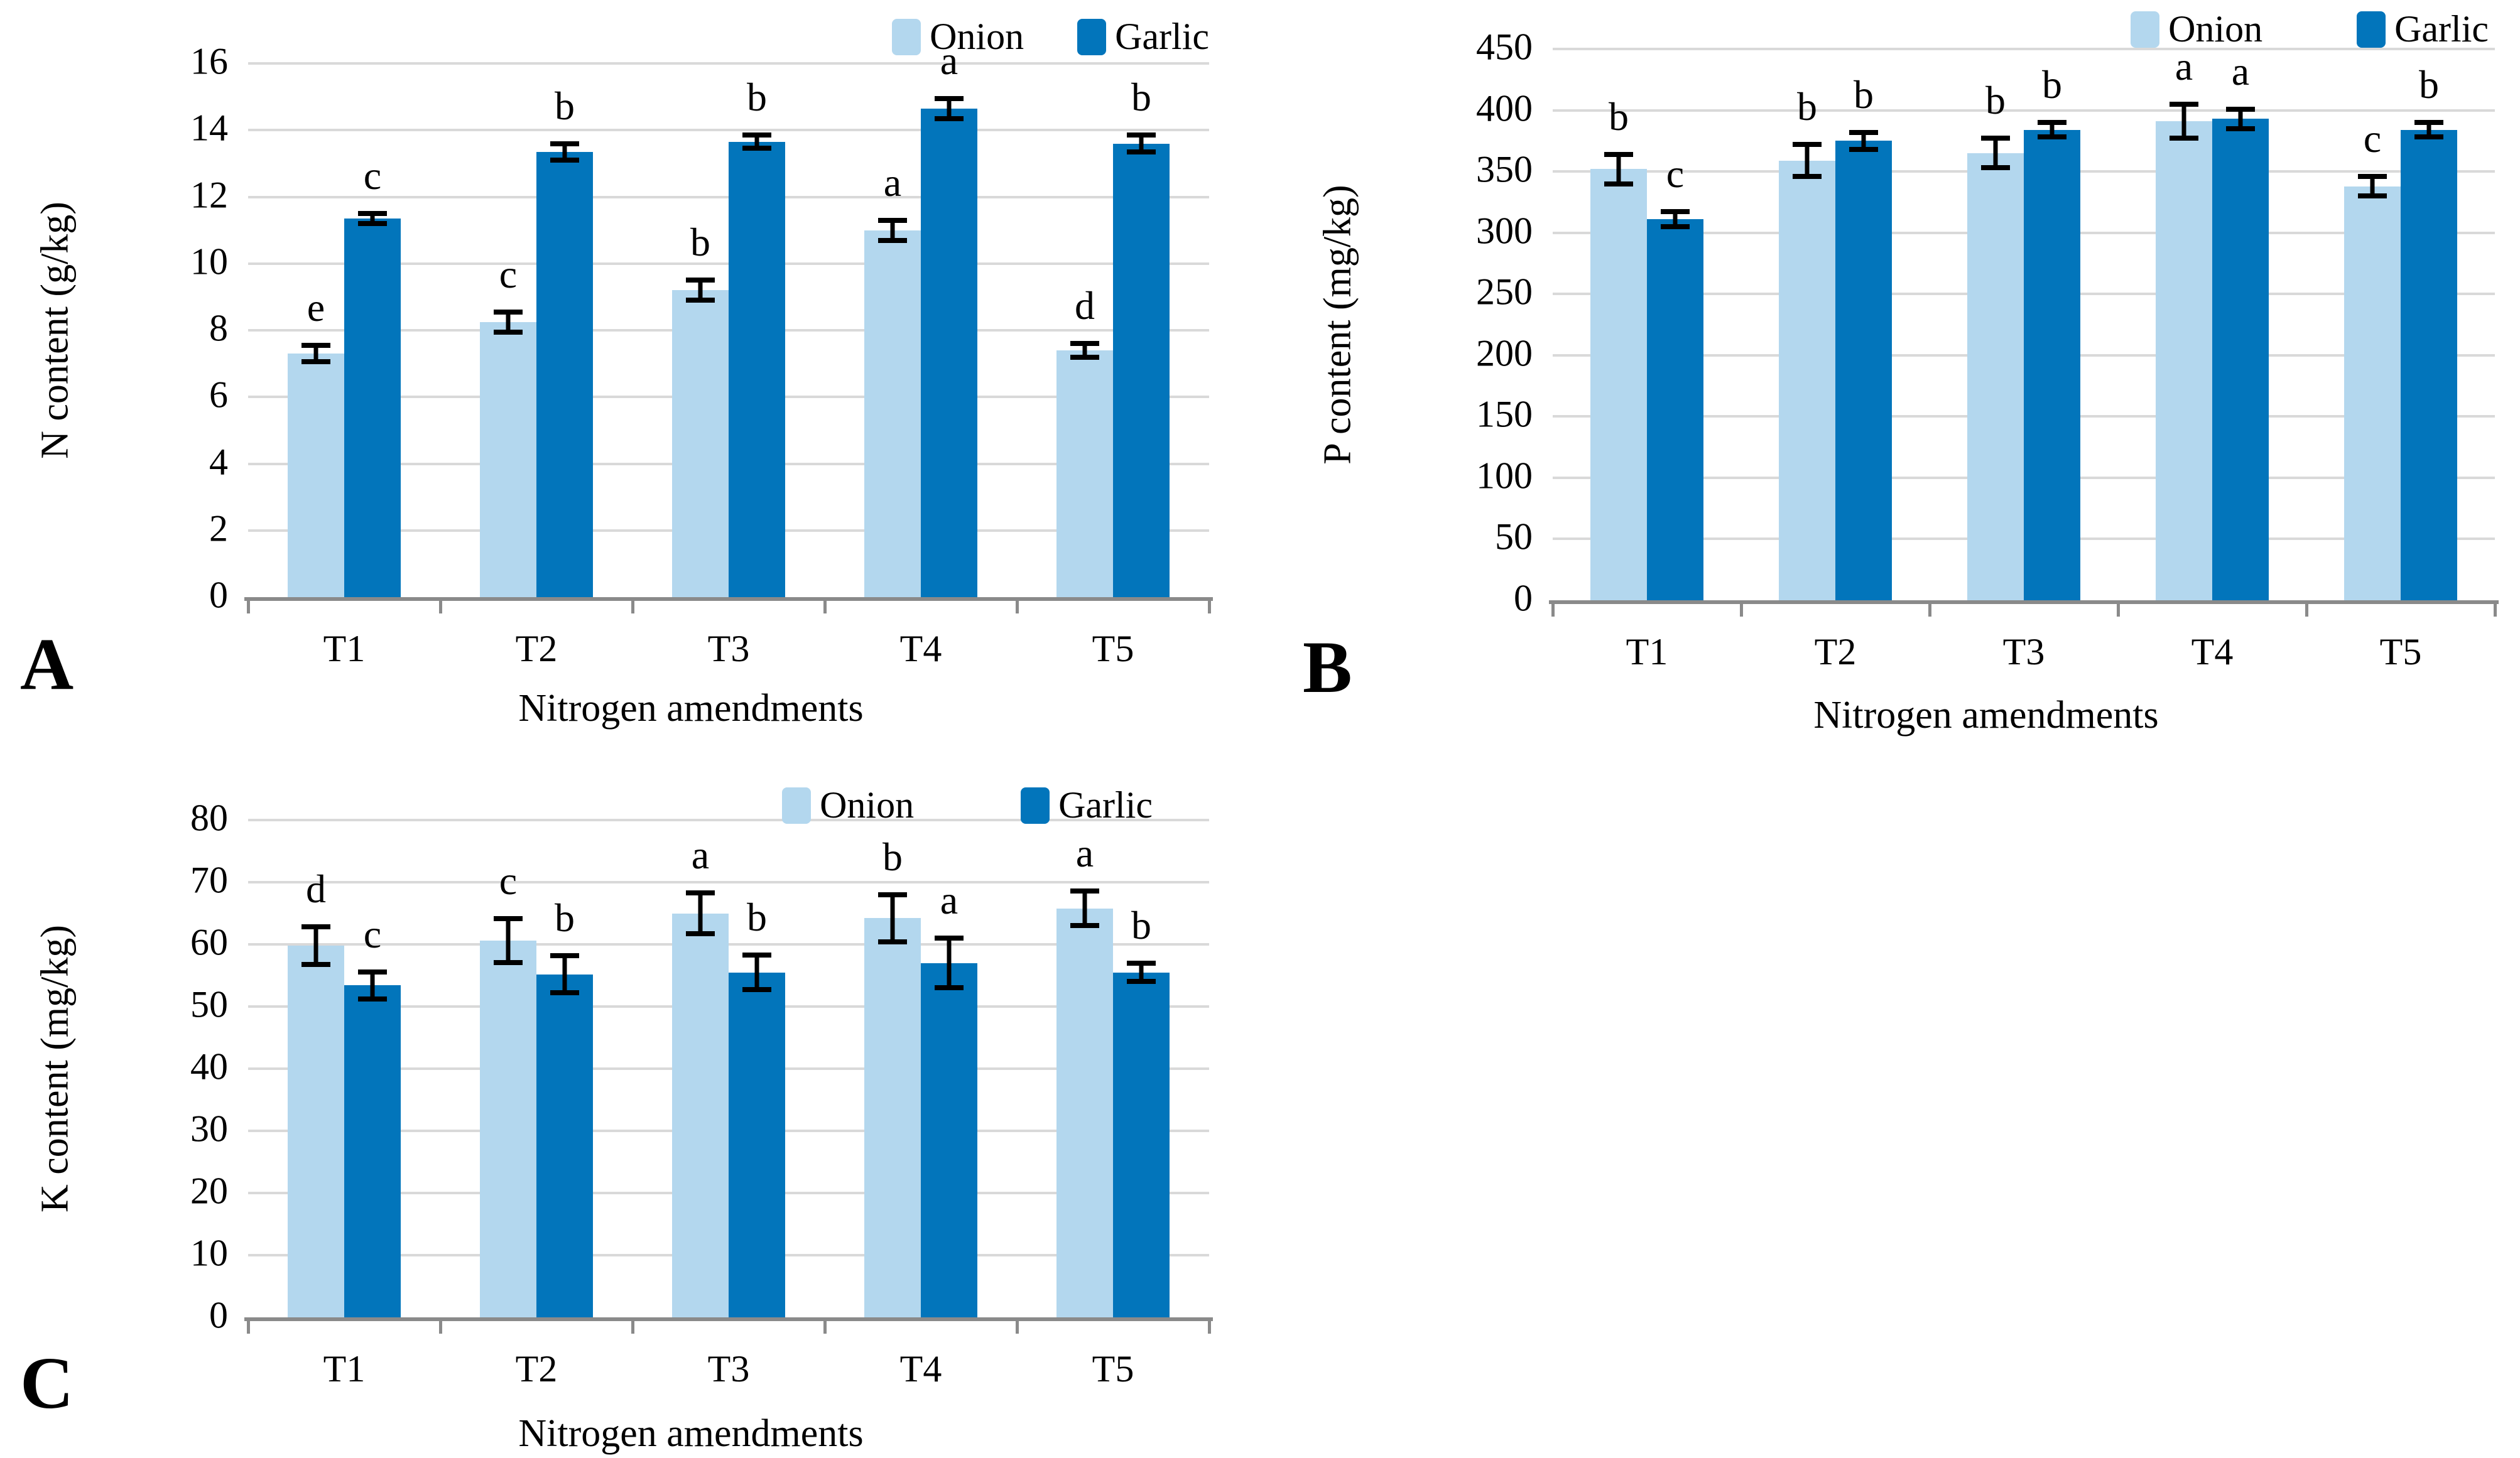 This screenshot has height=1458, width=2520. Describe the element at coordinates (2145, 29) in the screenshot. I see `legend-swatch-onion` at that location.